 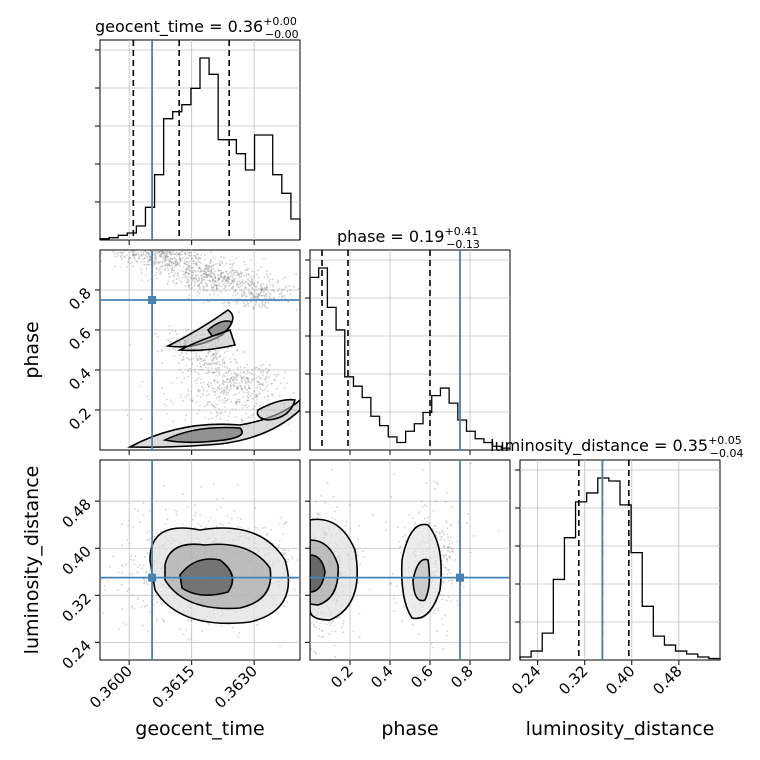 I want to click on ytick-label-phase-0: 0.2, so click(x=80, y=419).